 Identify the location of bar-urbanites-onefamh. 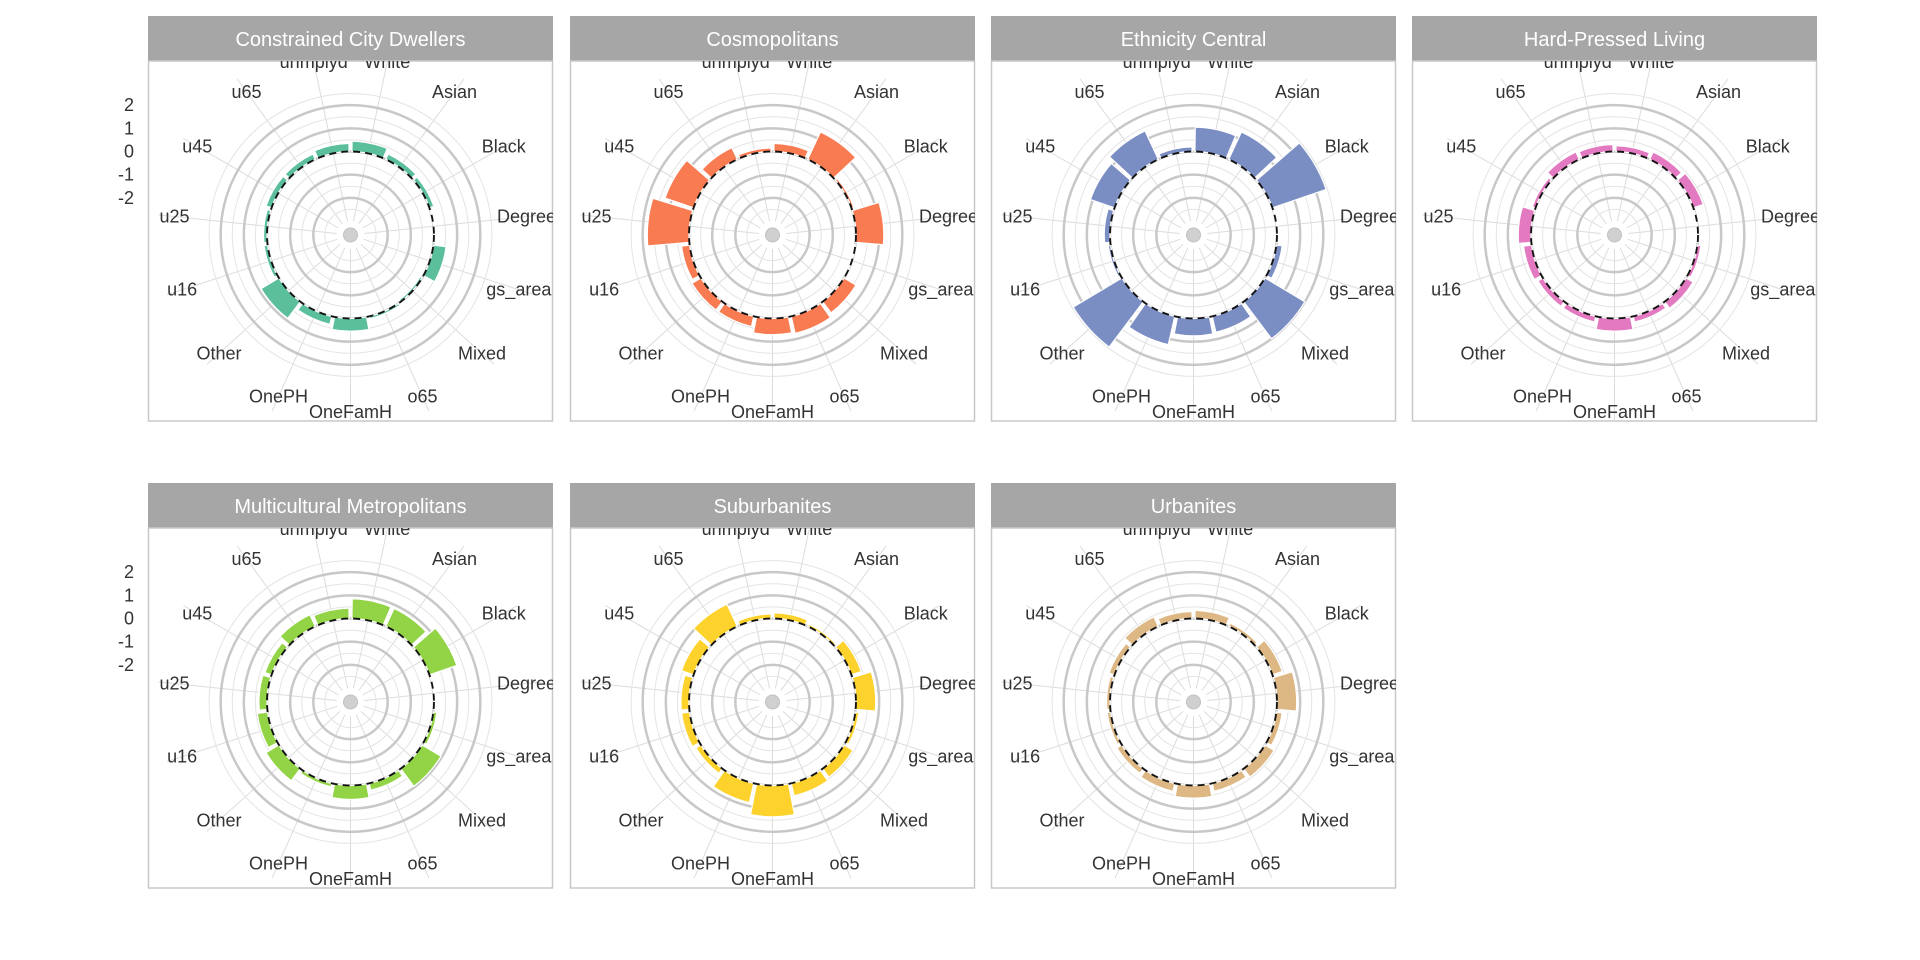
(1193, 791).